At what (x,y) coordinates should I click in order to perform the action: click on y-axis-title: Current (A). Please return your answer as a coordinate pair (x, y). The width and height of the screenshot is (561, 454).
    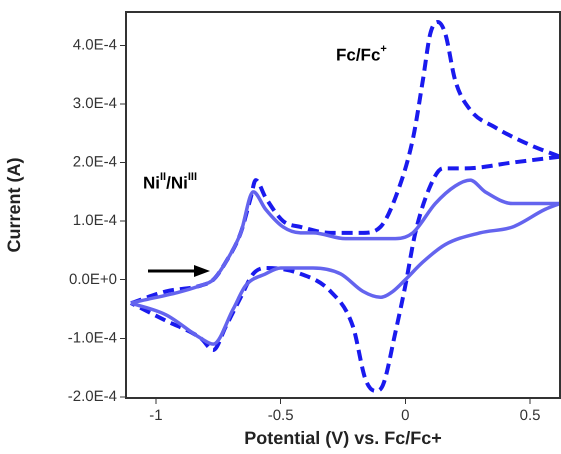
    Looking at the image, I should click on (14, 205).